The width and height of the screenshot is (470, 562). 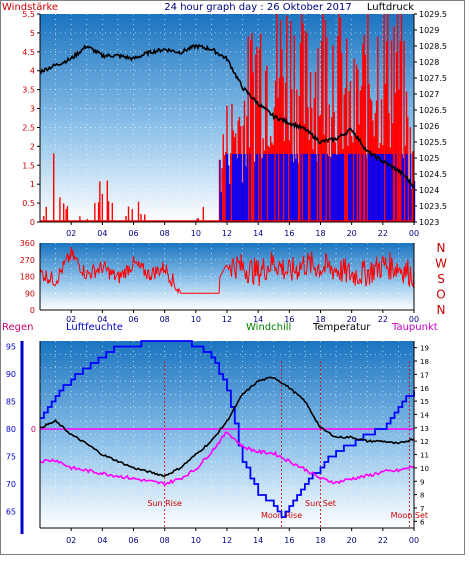 I want to click on wind-tick-label: 3.5, so click(x=28, y=90).